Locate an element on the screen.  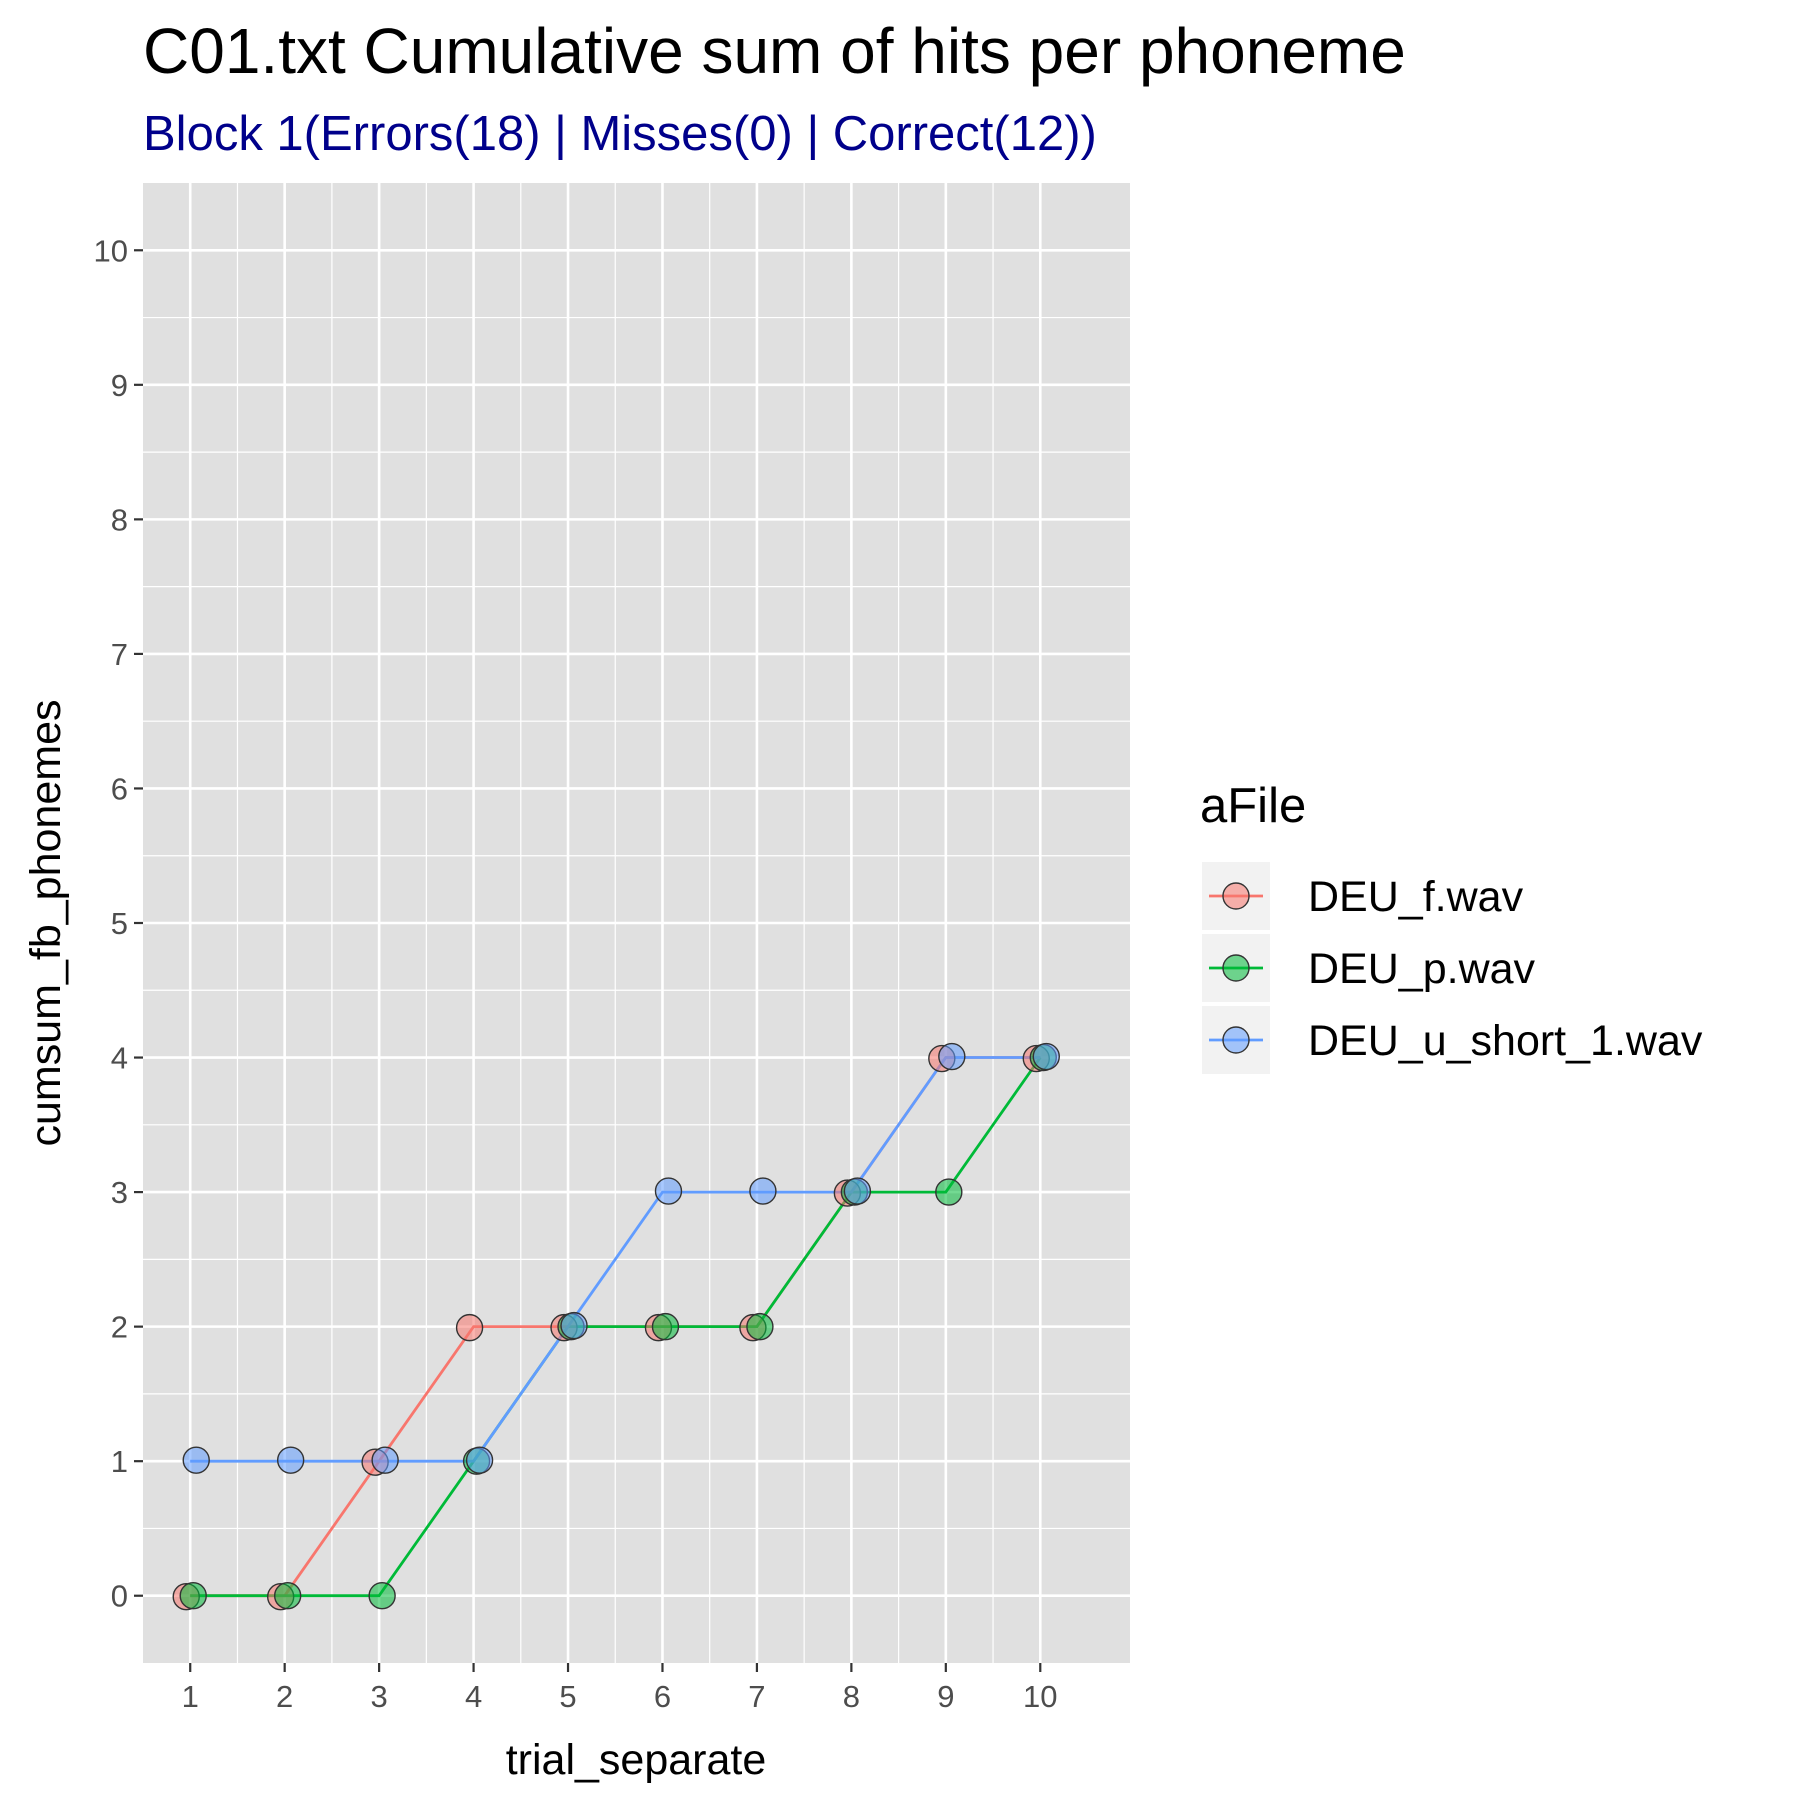
y-tick-label: 10 is located at coordinates (111, 250).